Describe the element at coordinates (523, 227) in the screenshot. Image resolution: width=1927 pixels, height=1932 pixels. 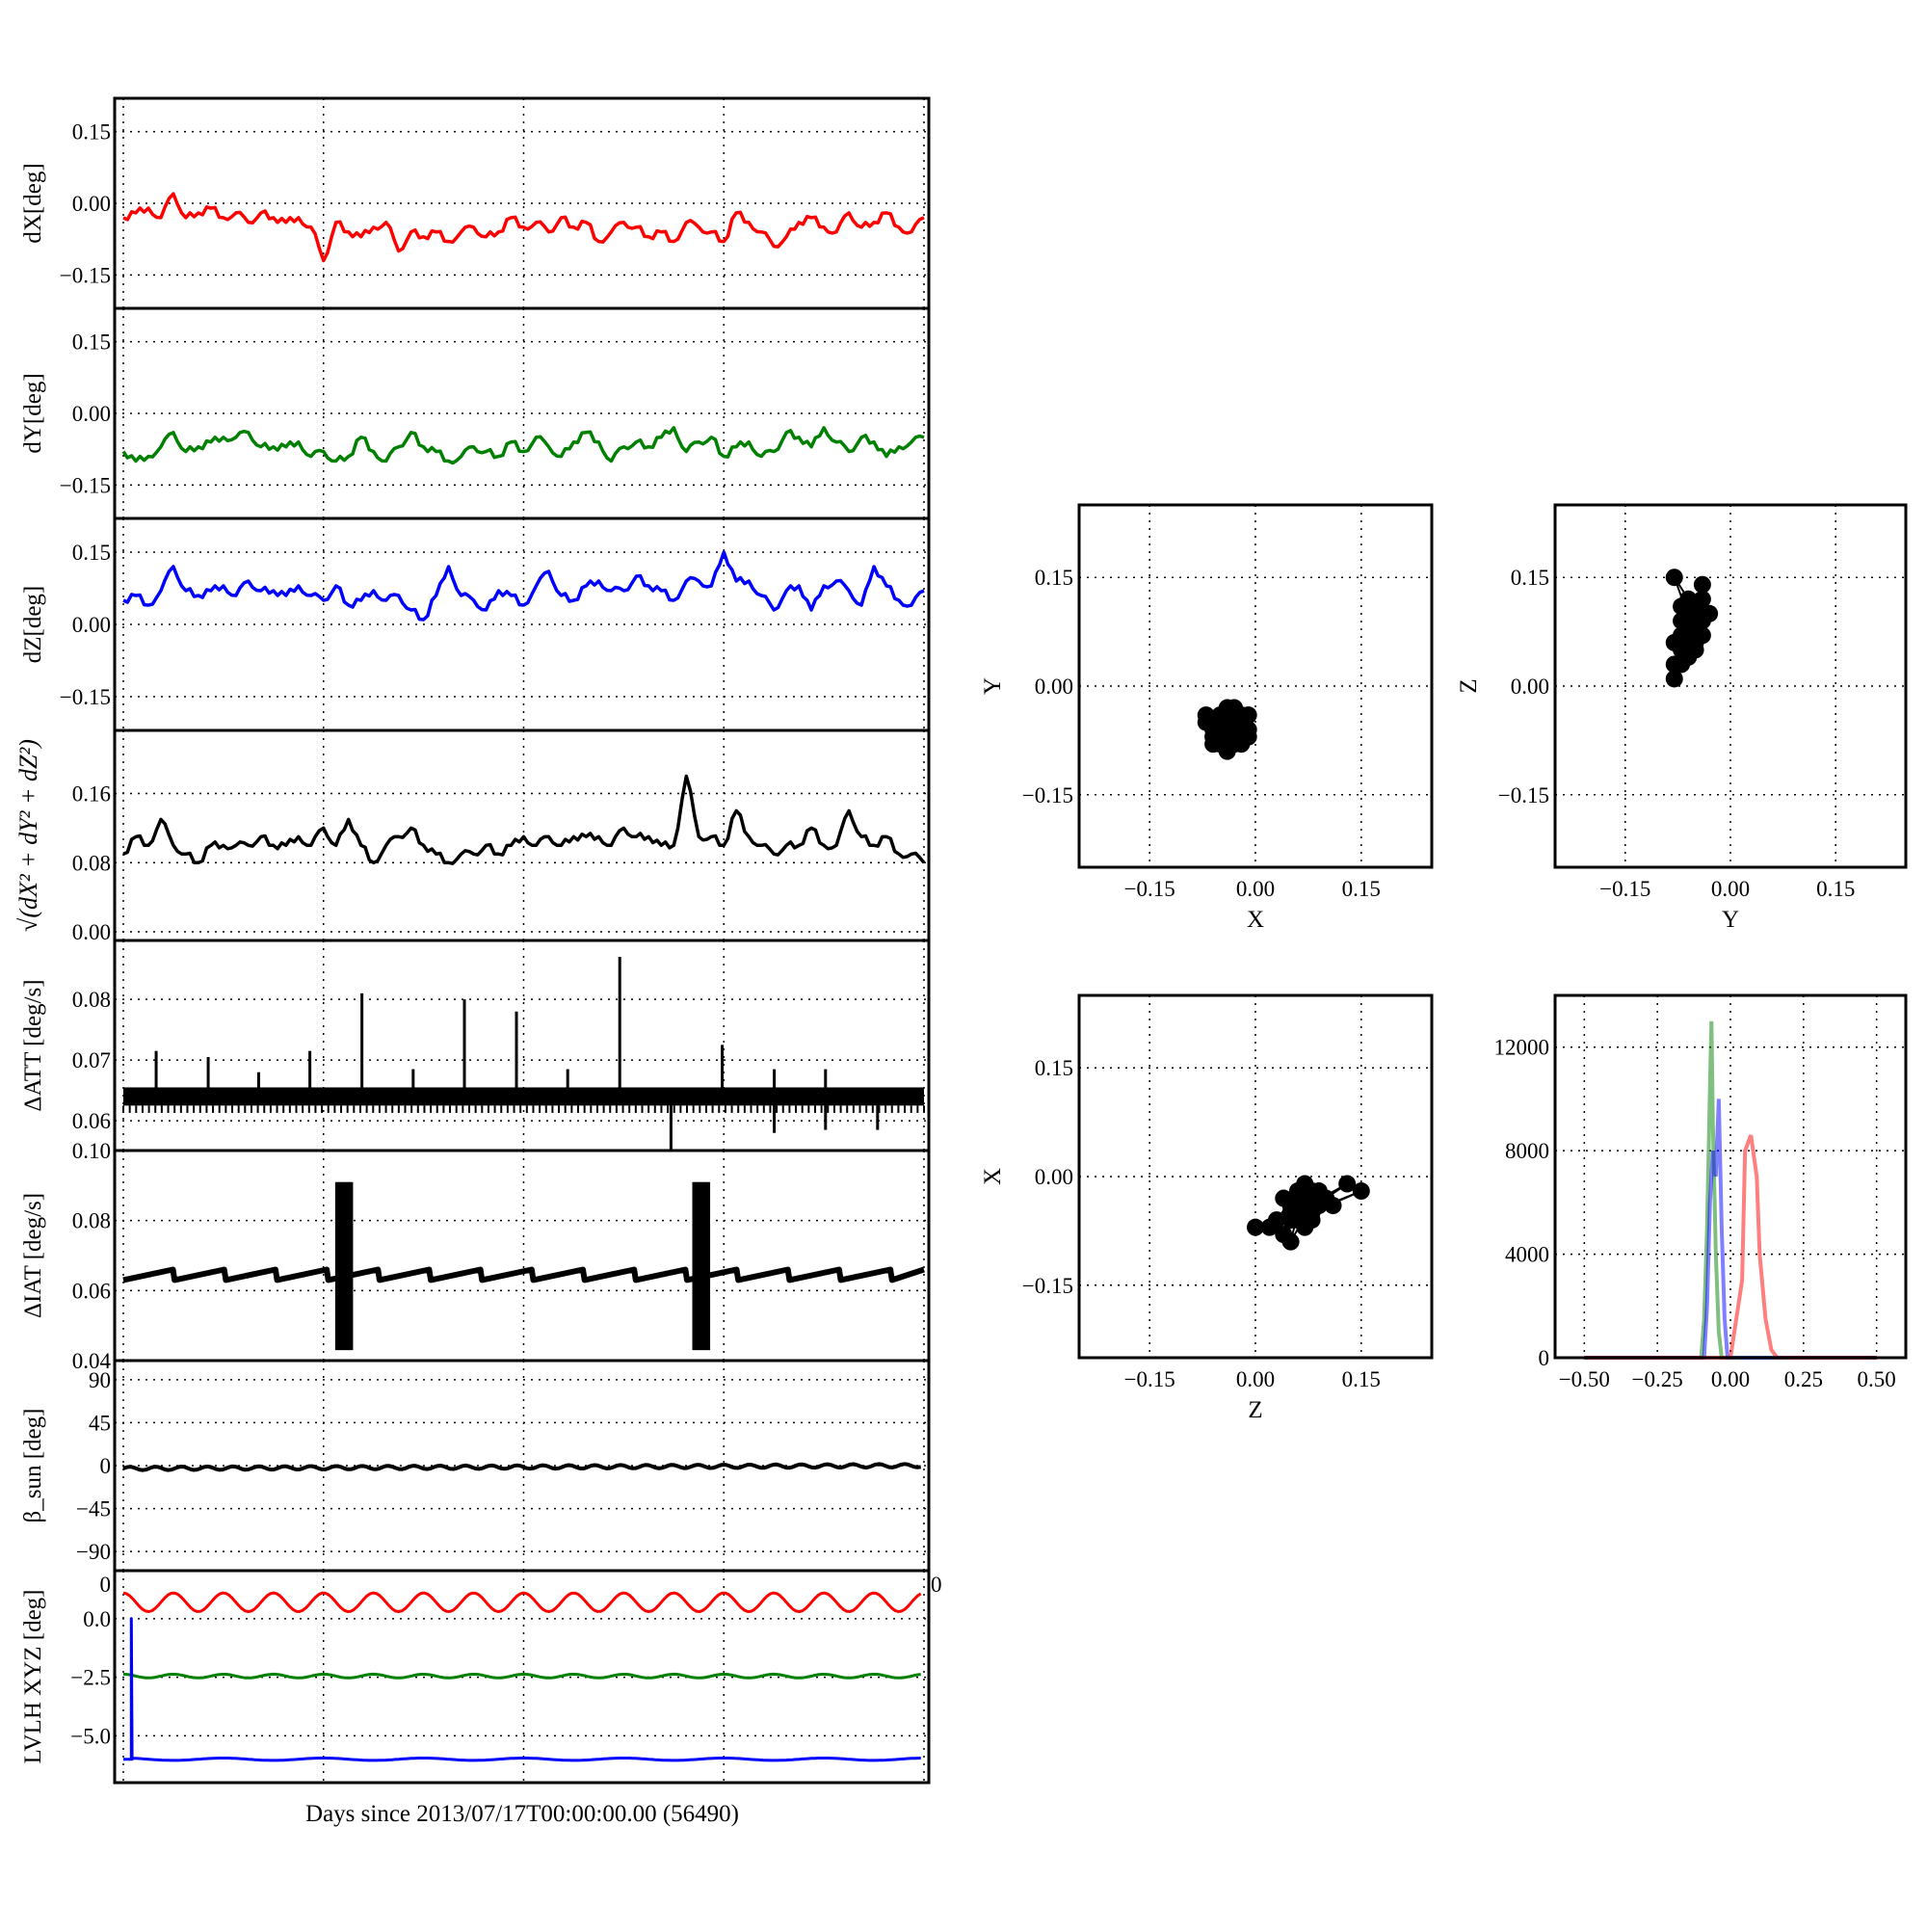
I see `series-line-dX` at that location.